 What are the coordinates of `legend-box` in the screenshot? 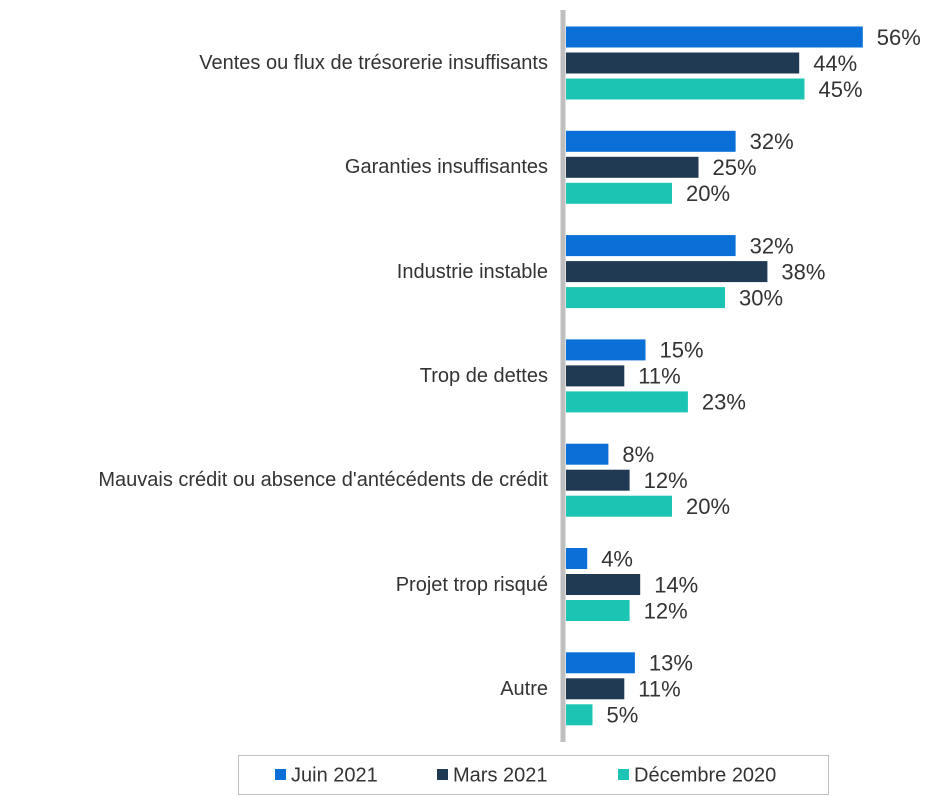 It's located at (533, 775).